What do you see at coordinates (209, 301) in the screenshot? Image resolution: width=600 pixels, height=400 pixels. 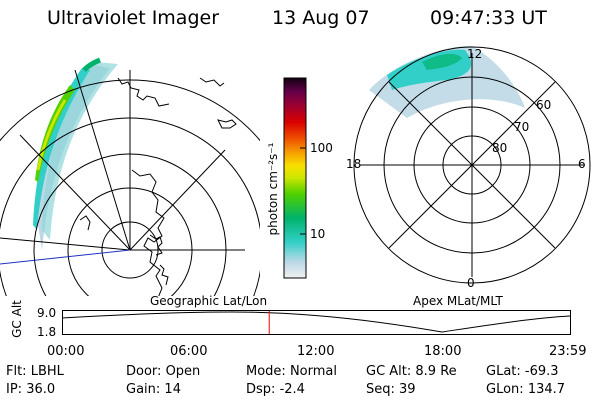 I see `left-panel-title: Geographic Lat/Lon` at bounding box center [209, 301].